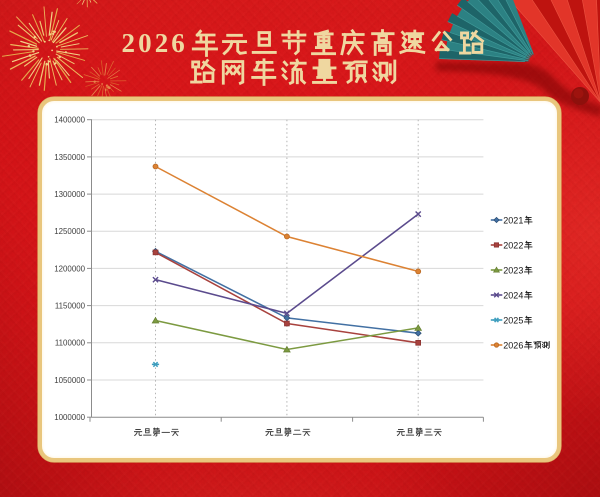  Describe the element at coordinates (69, 380) in the screenshot. I see `svg-text: 1050000` at that location.